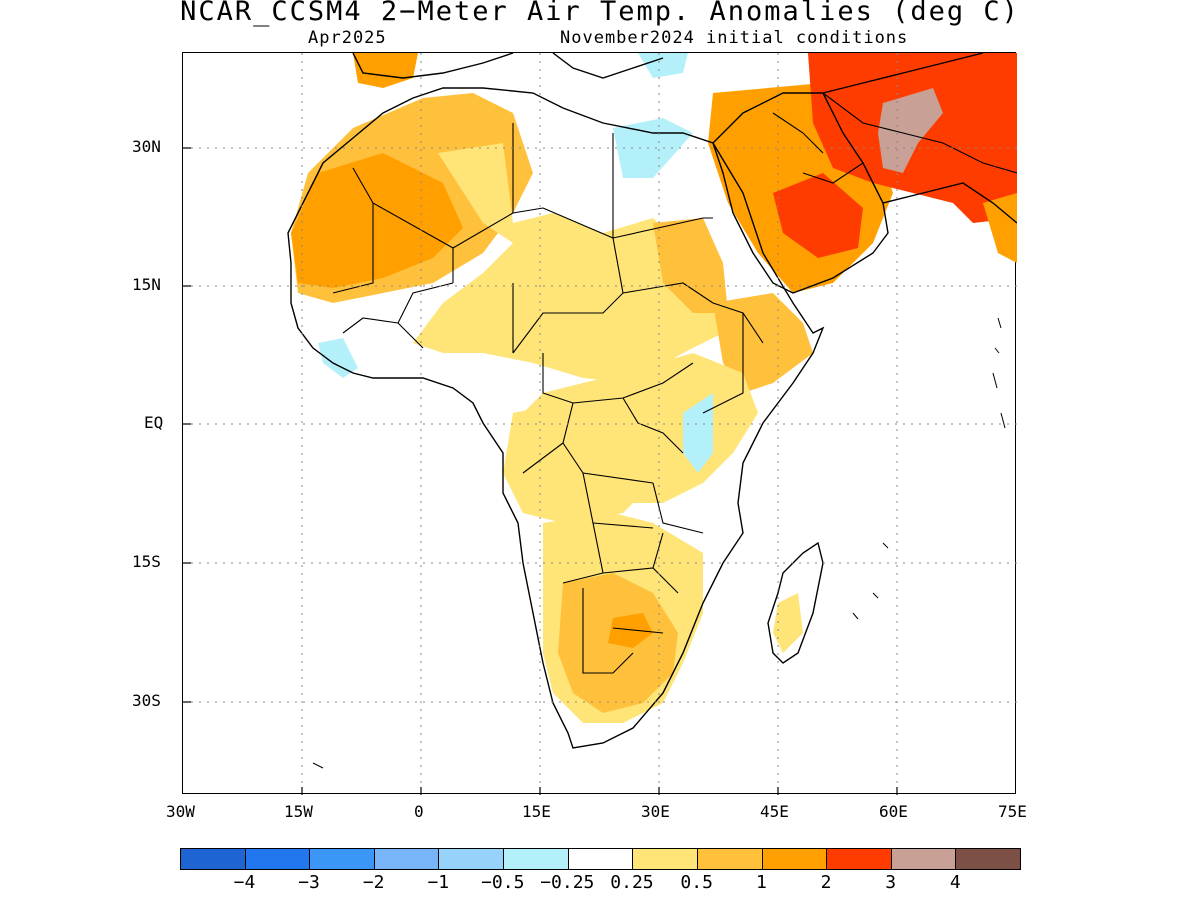 The image size is (1200, 900). I want to click on valid-month-label: Apr2025, so click(347, 38).